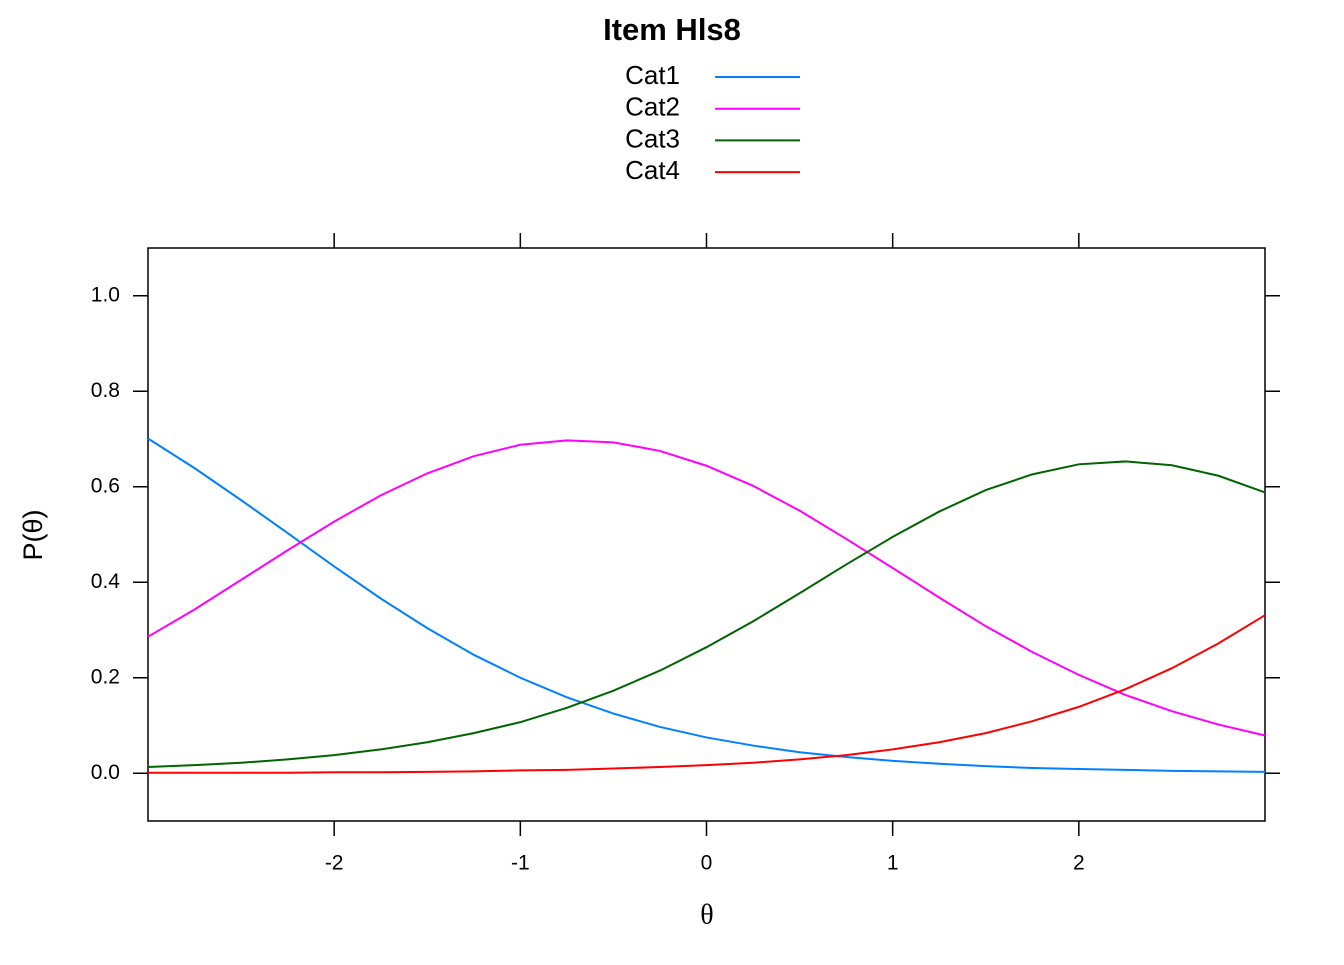  I want to click on y-tick-label: 0.4, so click(106, 581).